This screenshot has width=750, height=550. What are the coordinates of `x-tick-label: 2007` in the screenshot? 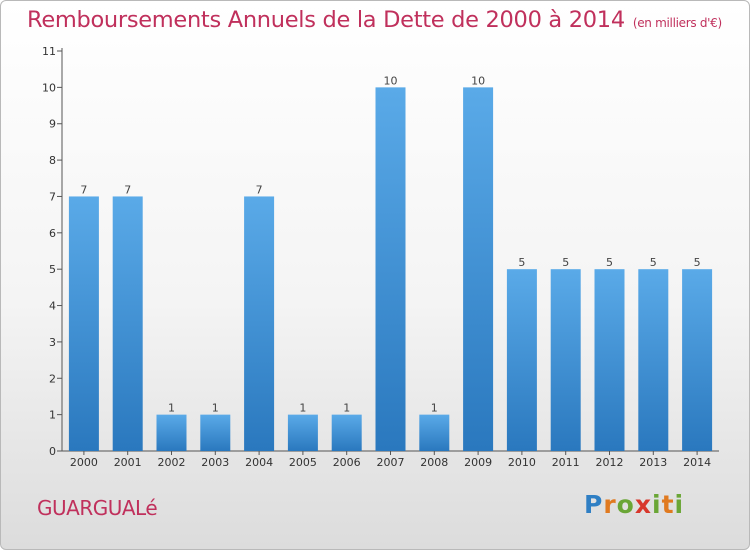 It's located at (391, 462).